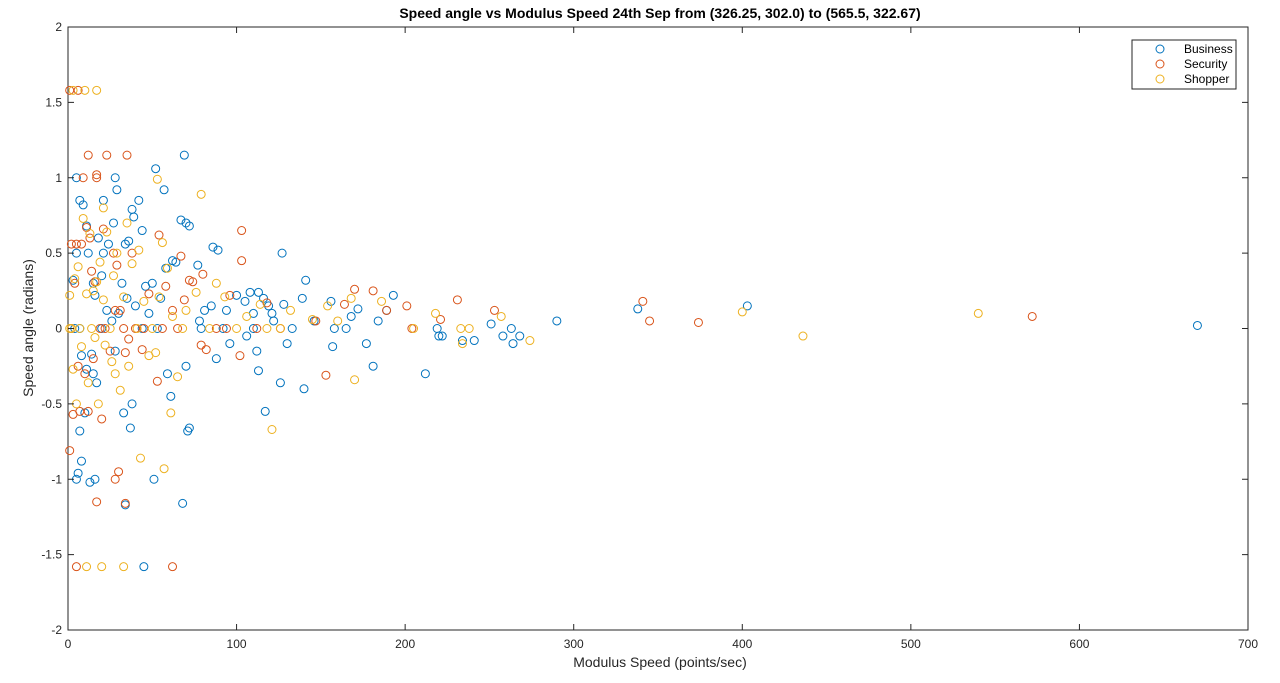 The image size is (1280, 683). Describe the element at coordinates (1160, 49) in the screenshot. I see `legend-marker` at that location.